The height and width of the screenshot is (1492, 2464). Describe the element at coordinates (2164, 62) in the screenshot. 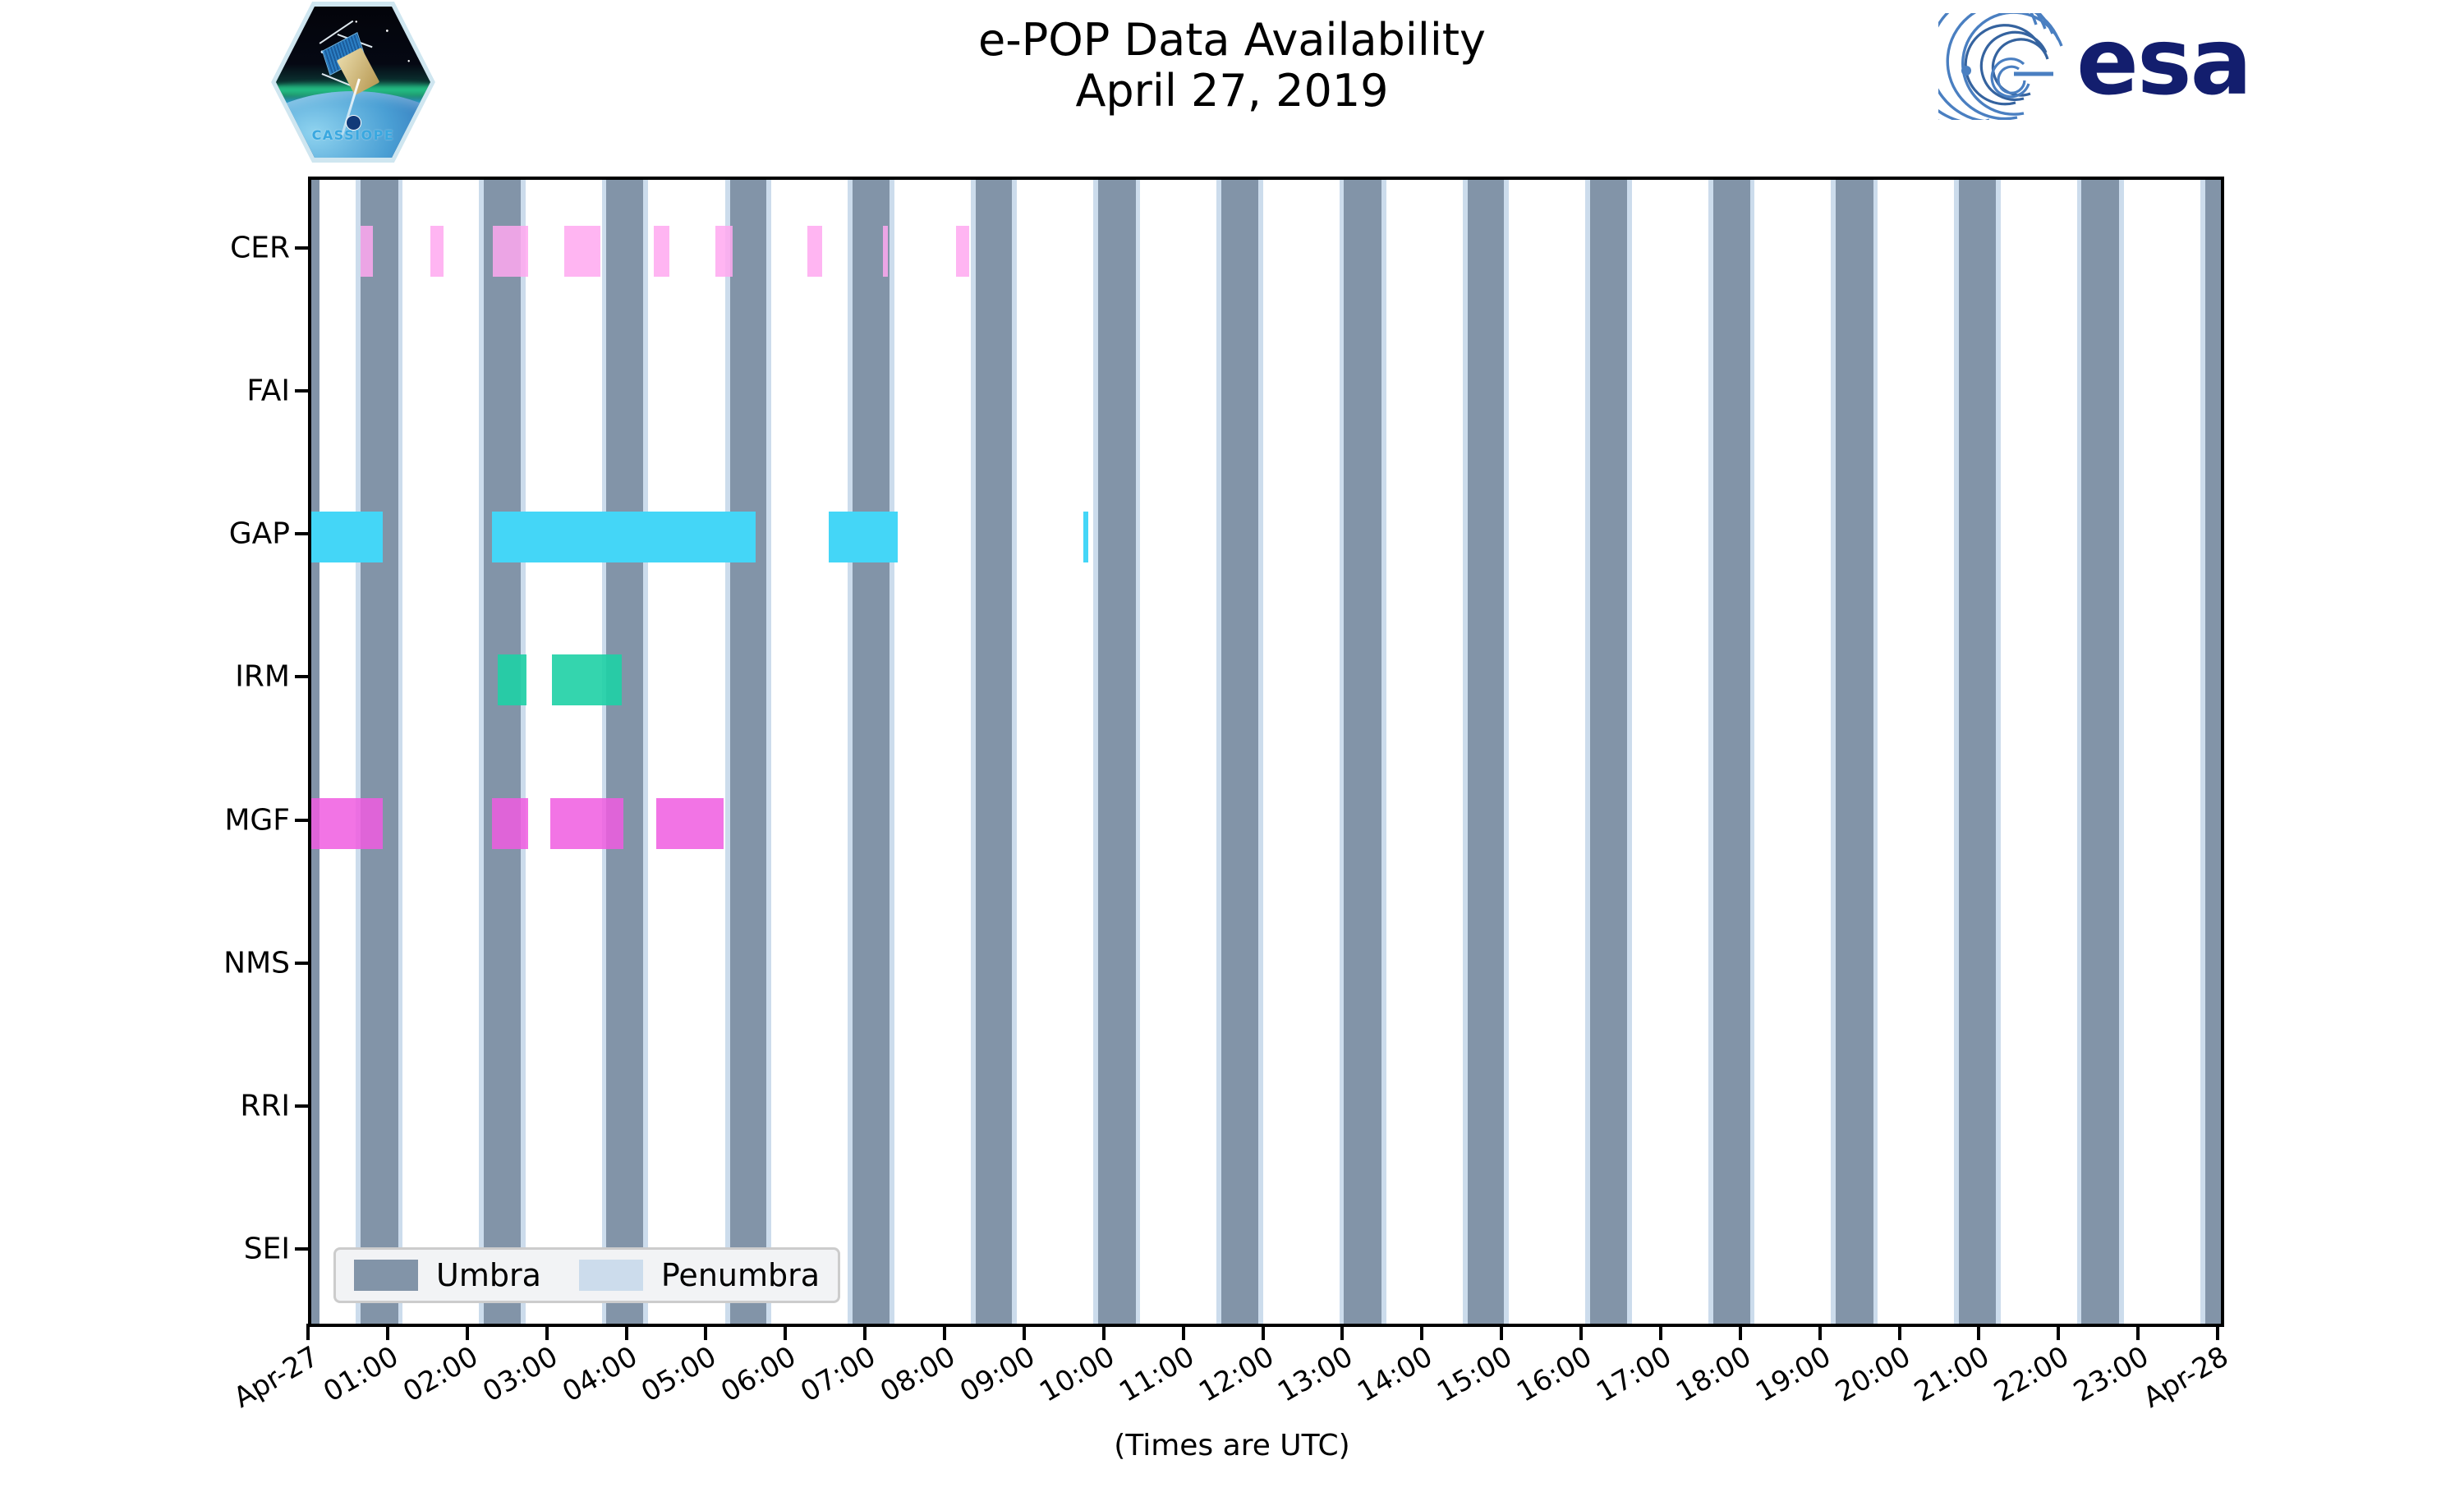

I see `esa-wordmark: esa` at that location.